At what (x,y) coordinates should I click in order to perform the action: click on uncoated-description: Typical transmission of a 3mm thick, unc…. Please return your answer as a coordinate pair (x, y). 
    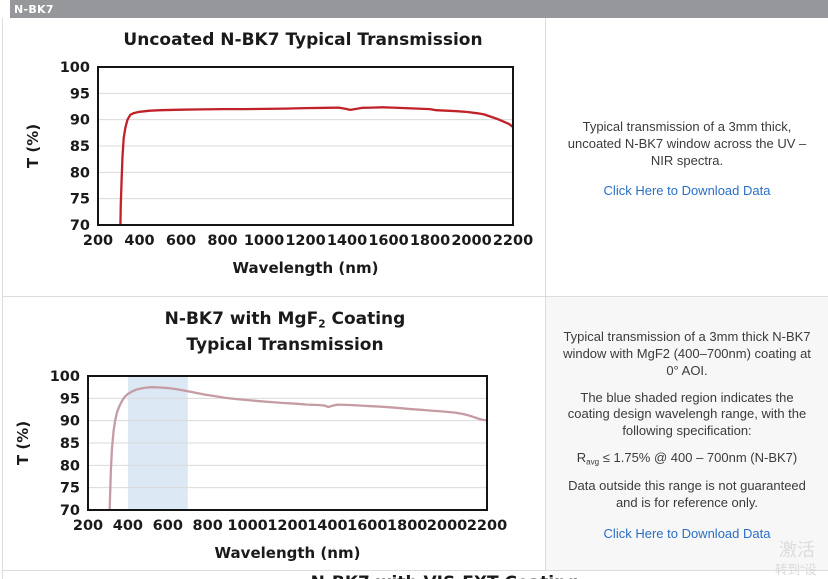
    Looking at the image, I should click on (687, 143).